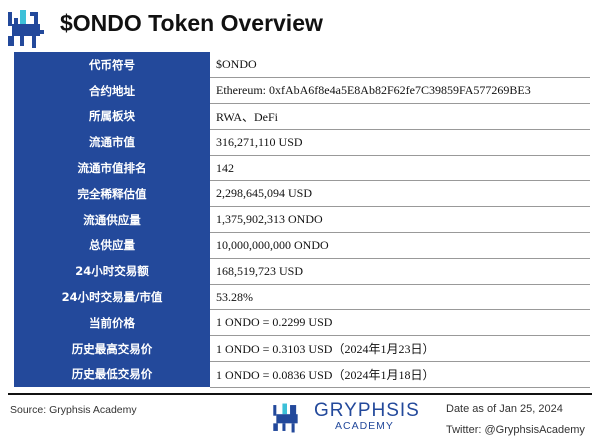 The height and width of the screenshot is (440, 600). What do you see at coordinates (400, 220) in the screenshot?
I see `row-value: 1,375,902,313 ONDO` at bounding box center [400, 220].